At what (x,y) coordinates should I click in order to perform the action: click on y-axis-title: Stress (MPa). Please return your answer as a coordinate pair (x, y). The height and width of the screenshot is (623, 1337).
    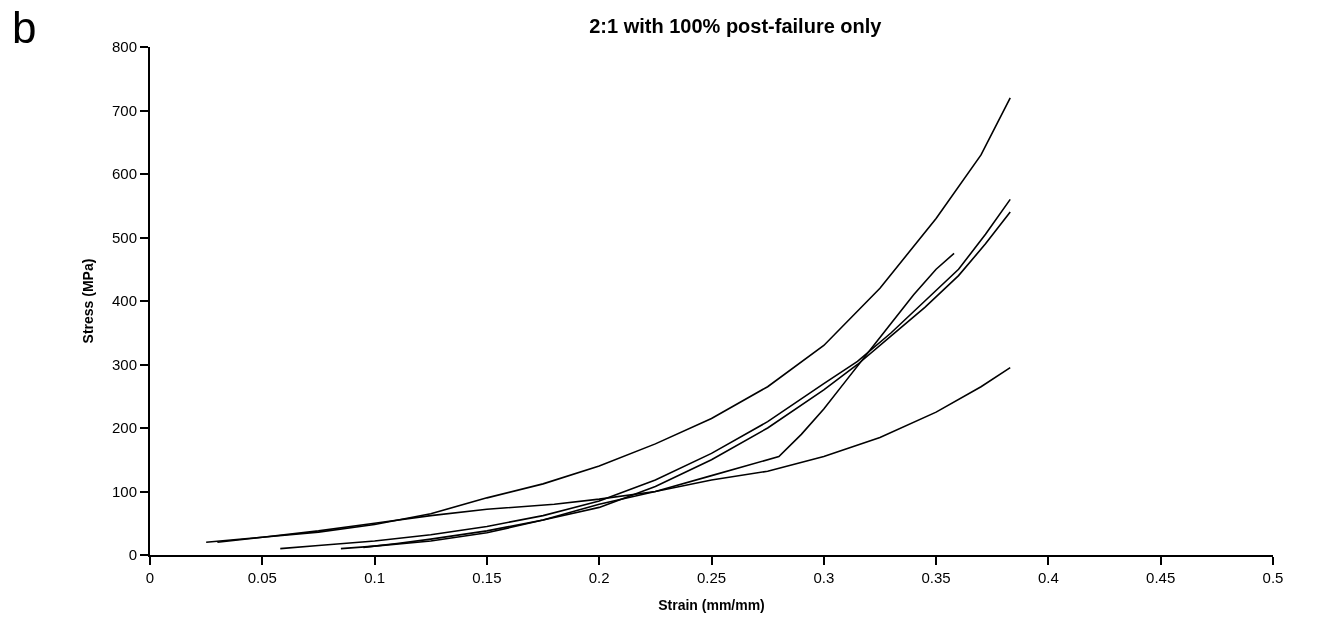
    Looking at the image, I should click on (88, 301).